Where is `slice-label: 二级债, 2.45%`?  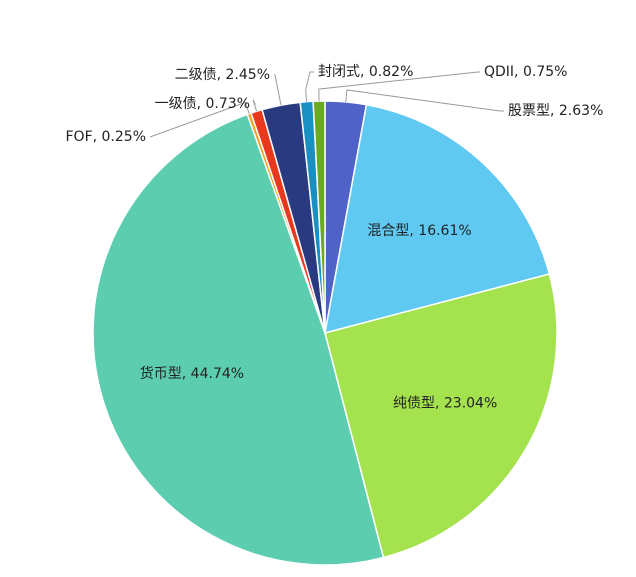
slice-label: 二级债, 2.45% is located at coordinates (222, 75).